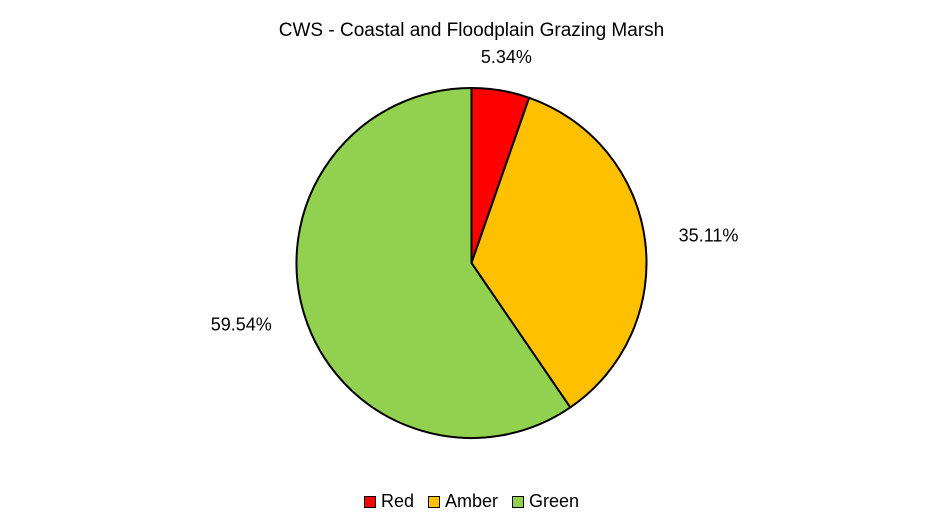 The height and width of the screenshot is (531, 943). Describe the element at coordinates (397, 501) in the screenshot. I see `legend-label-red: Red` at that location.